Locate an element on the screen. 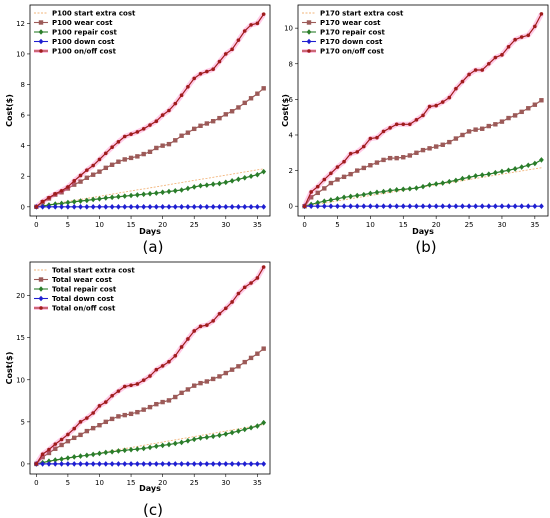 The image size is (550, 518). panel-b-x-tick-label: 35 is located at coordinates (534, 225).